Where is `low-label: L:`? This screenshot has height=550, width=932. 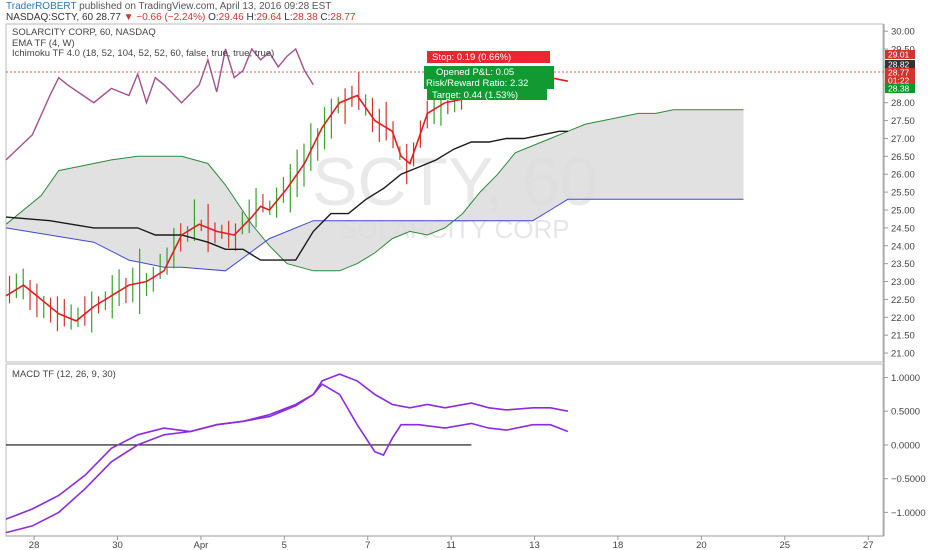
low-label: L: is located at coordinates (288, 17).